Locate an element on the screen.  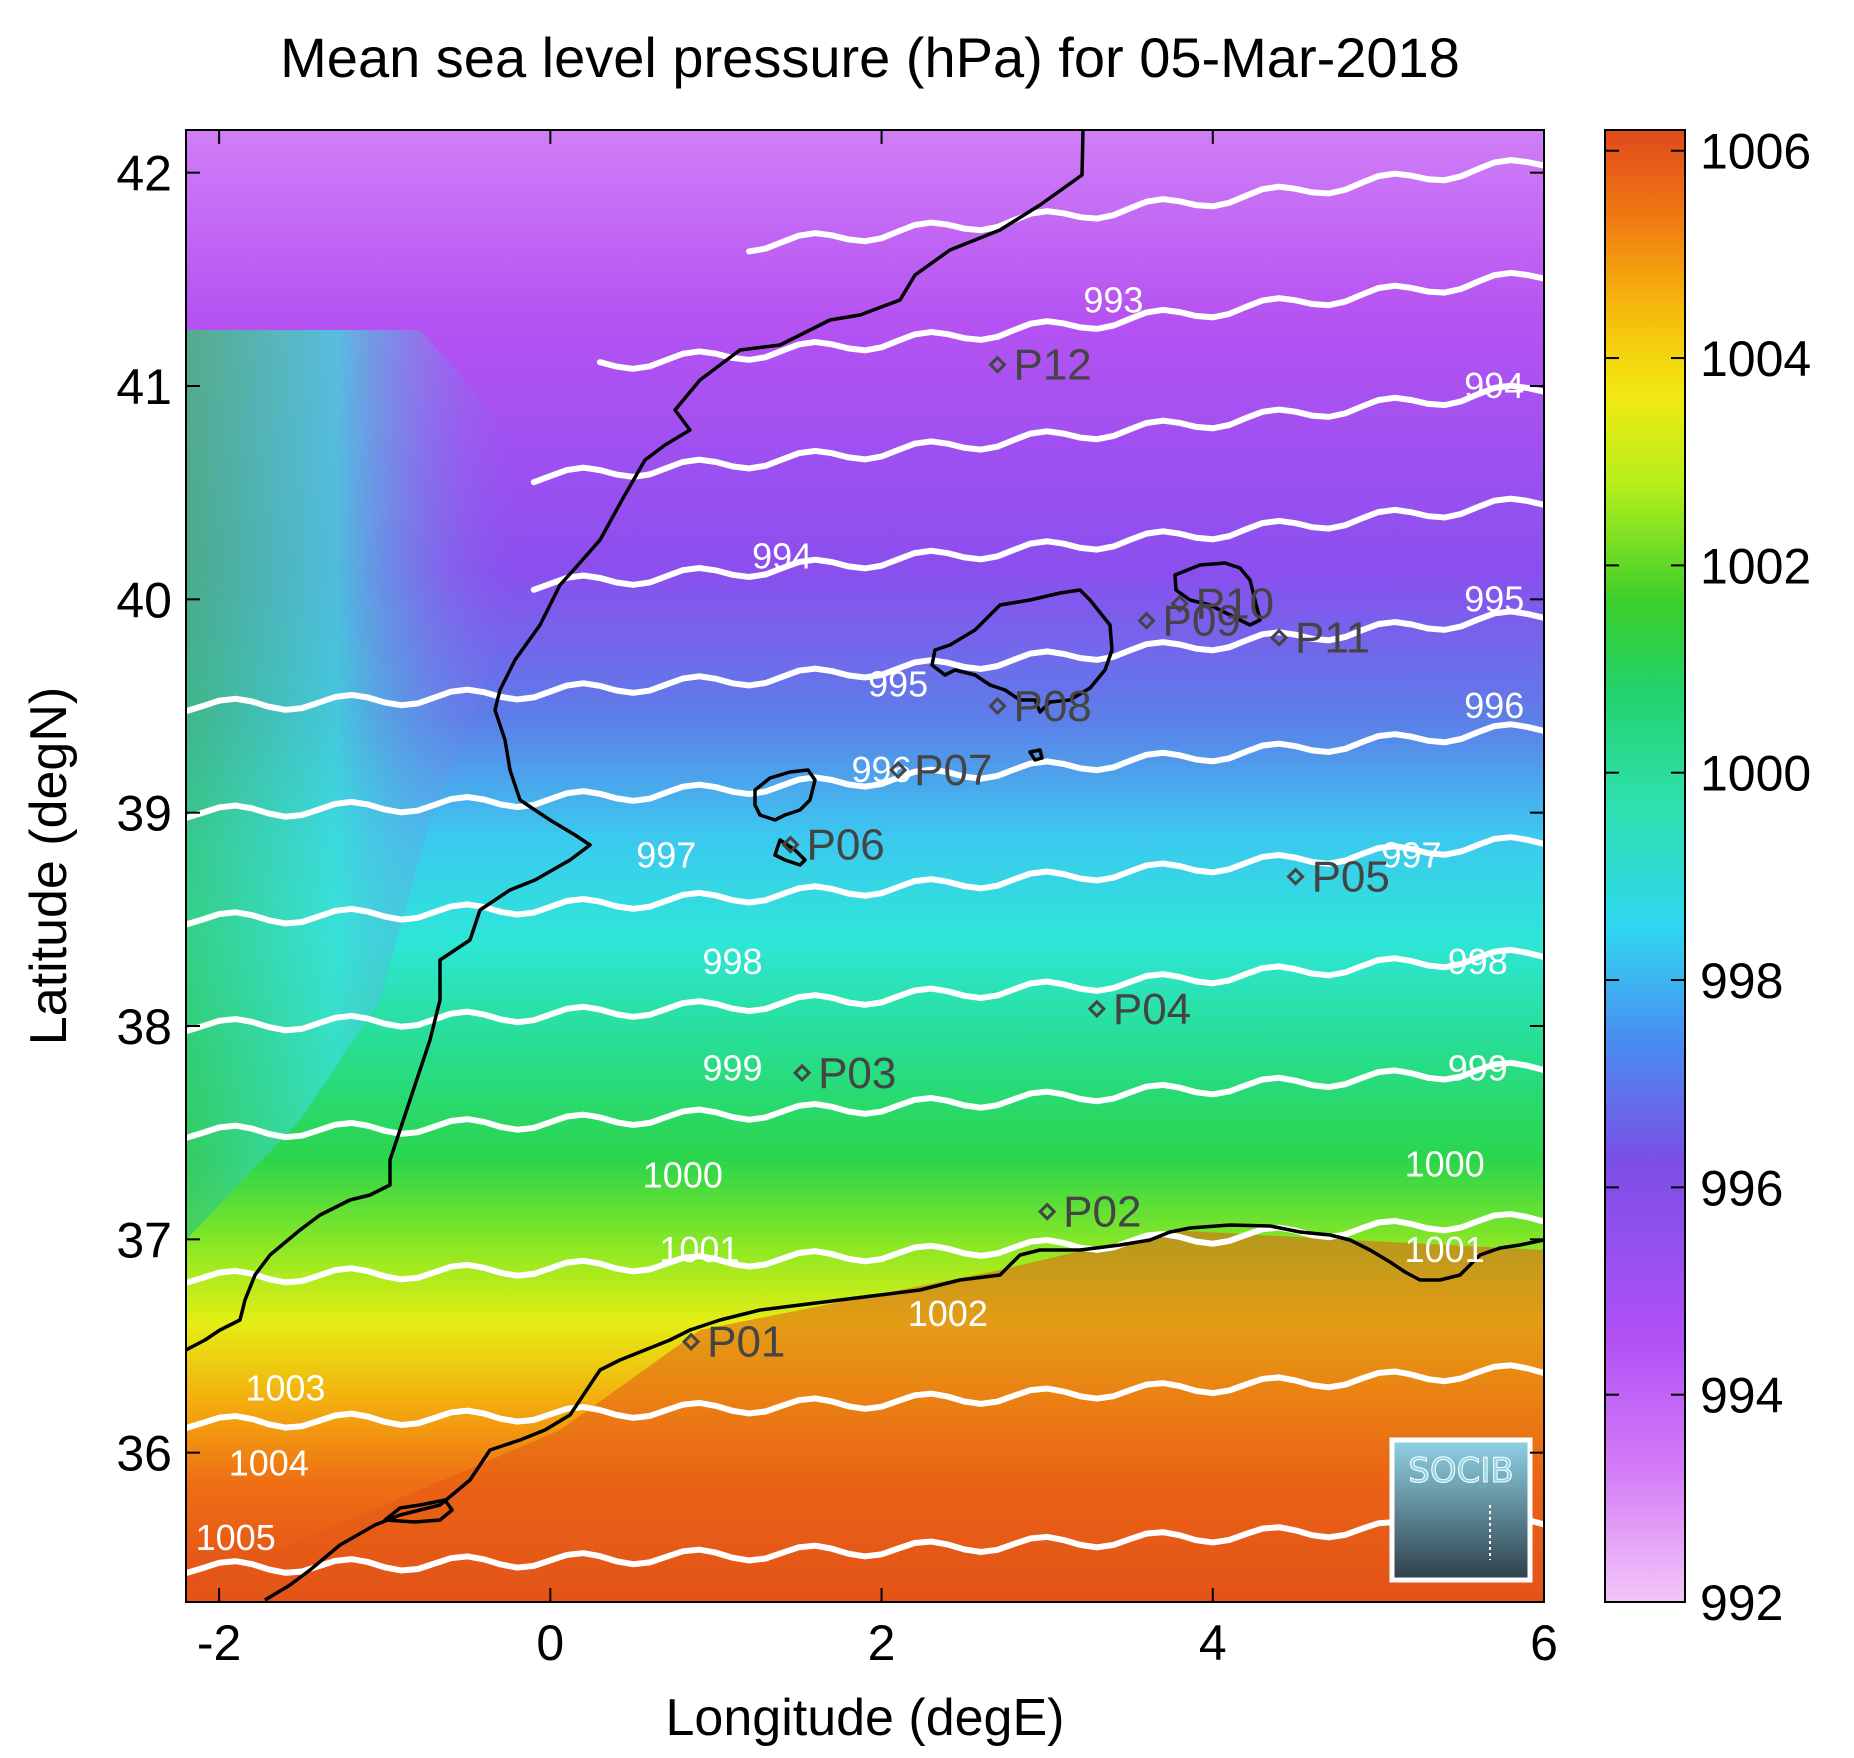
colorbar-ticks: 992 994 996 998 1000 1002 1004 1006 is located at coordinates (1708, 877).